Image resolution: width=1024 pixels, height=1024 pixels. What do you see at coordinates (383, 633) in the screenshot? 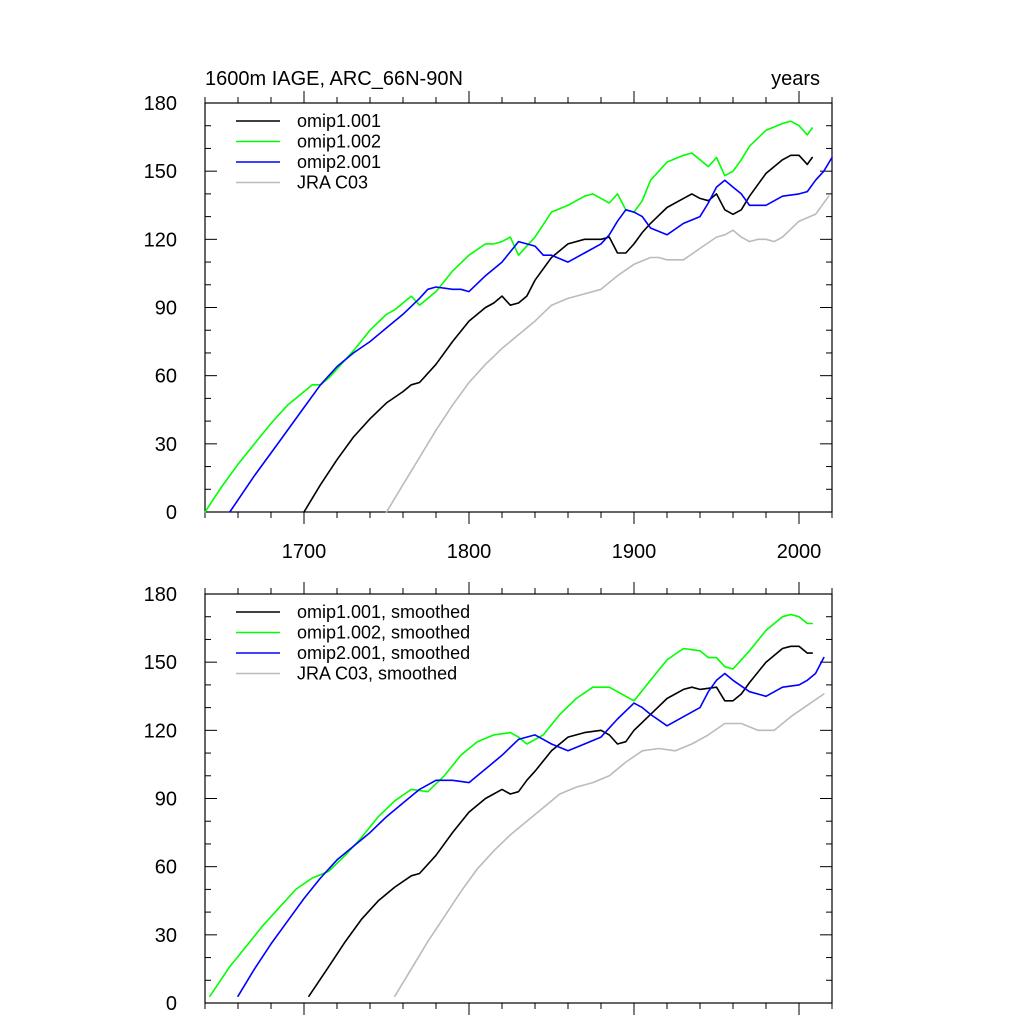
I see `legend-label-1: omip1.002, smoothed` at bounding box center [383, 633].